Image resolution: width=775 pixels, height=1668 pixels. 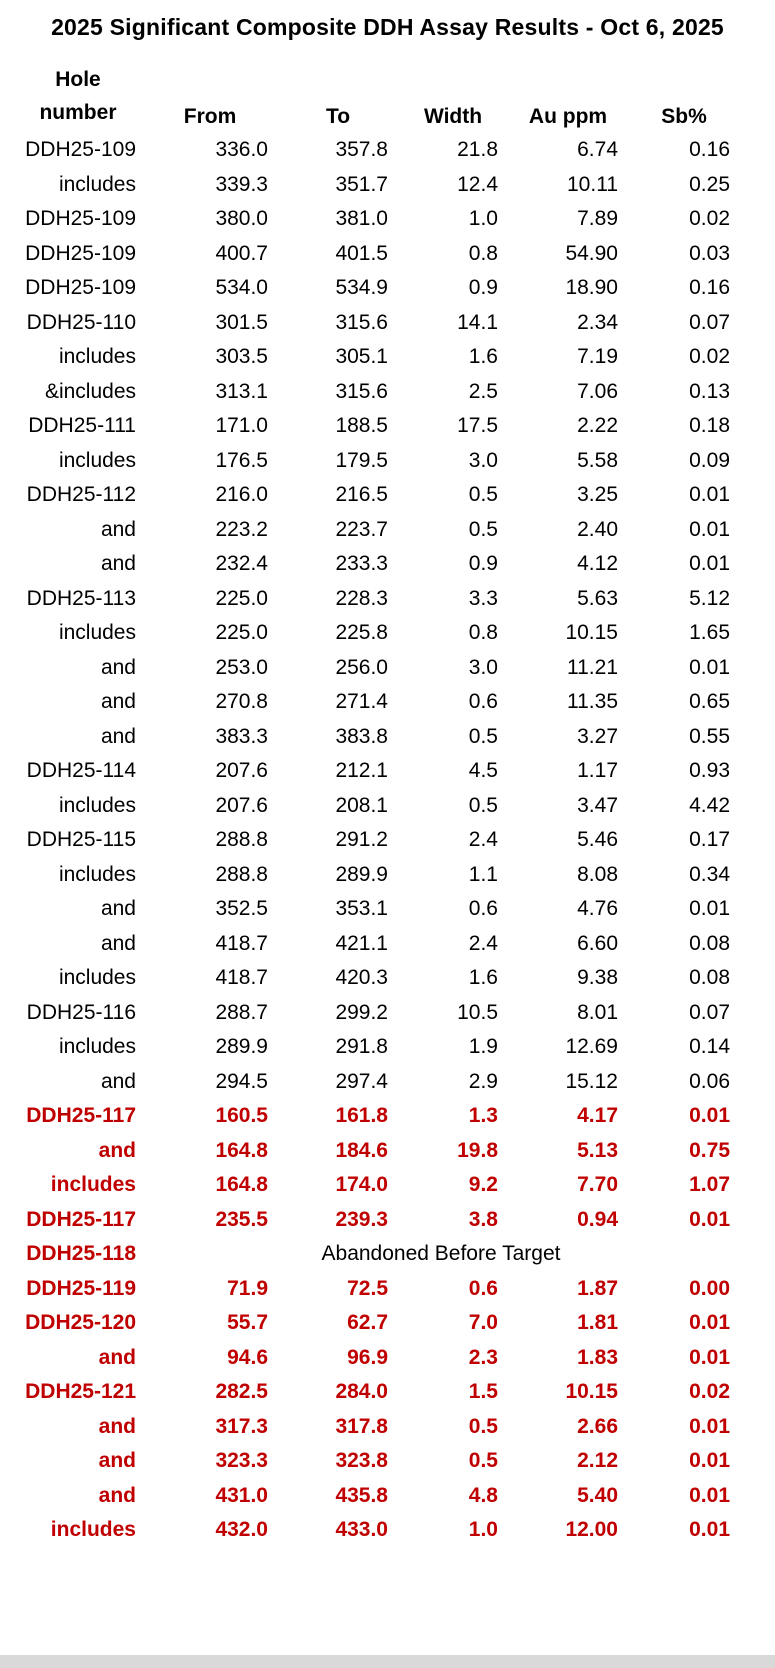 What do you see at coordinates (709, 184) in the screenshot?
I see `sb-cell: 0.25` at bounding box center [709, 184].